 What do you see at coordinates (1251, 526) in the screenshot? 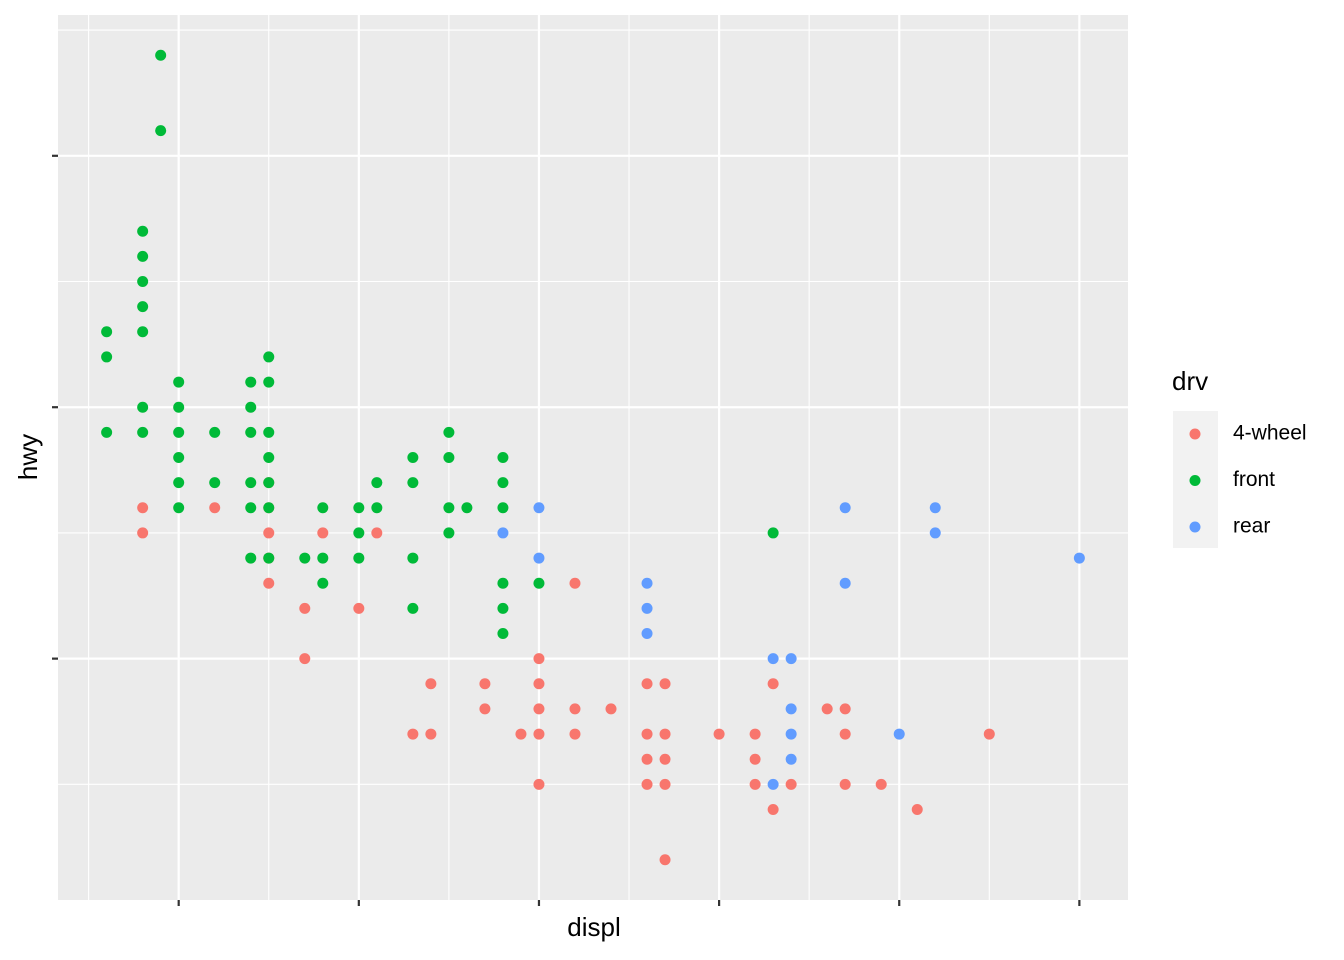
I see `legend-label: rear` at bounding box center [1251, 526].